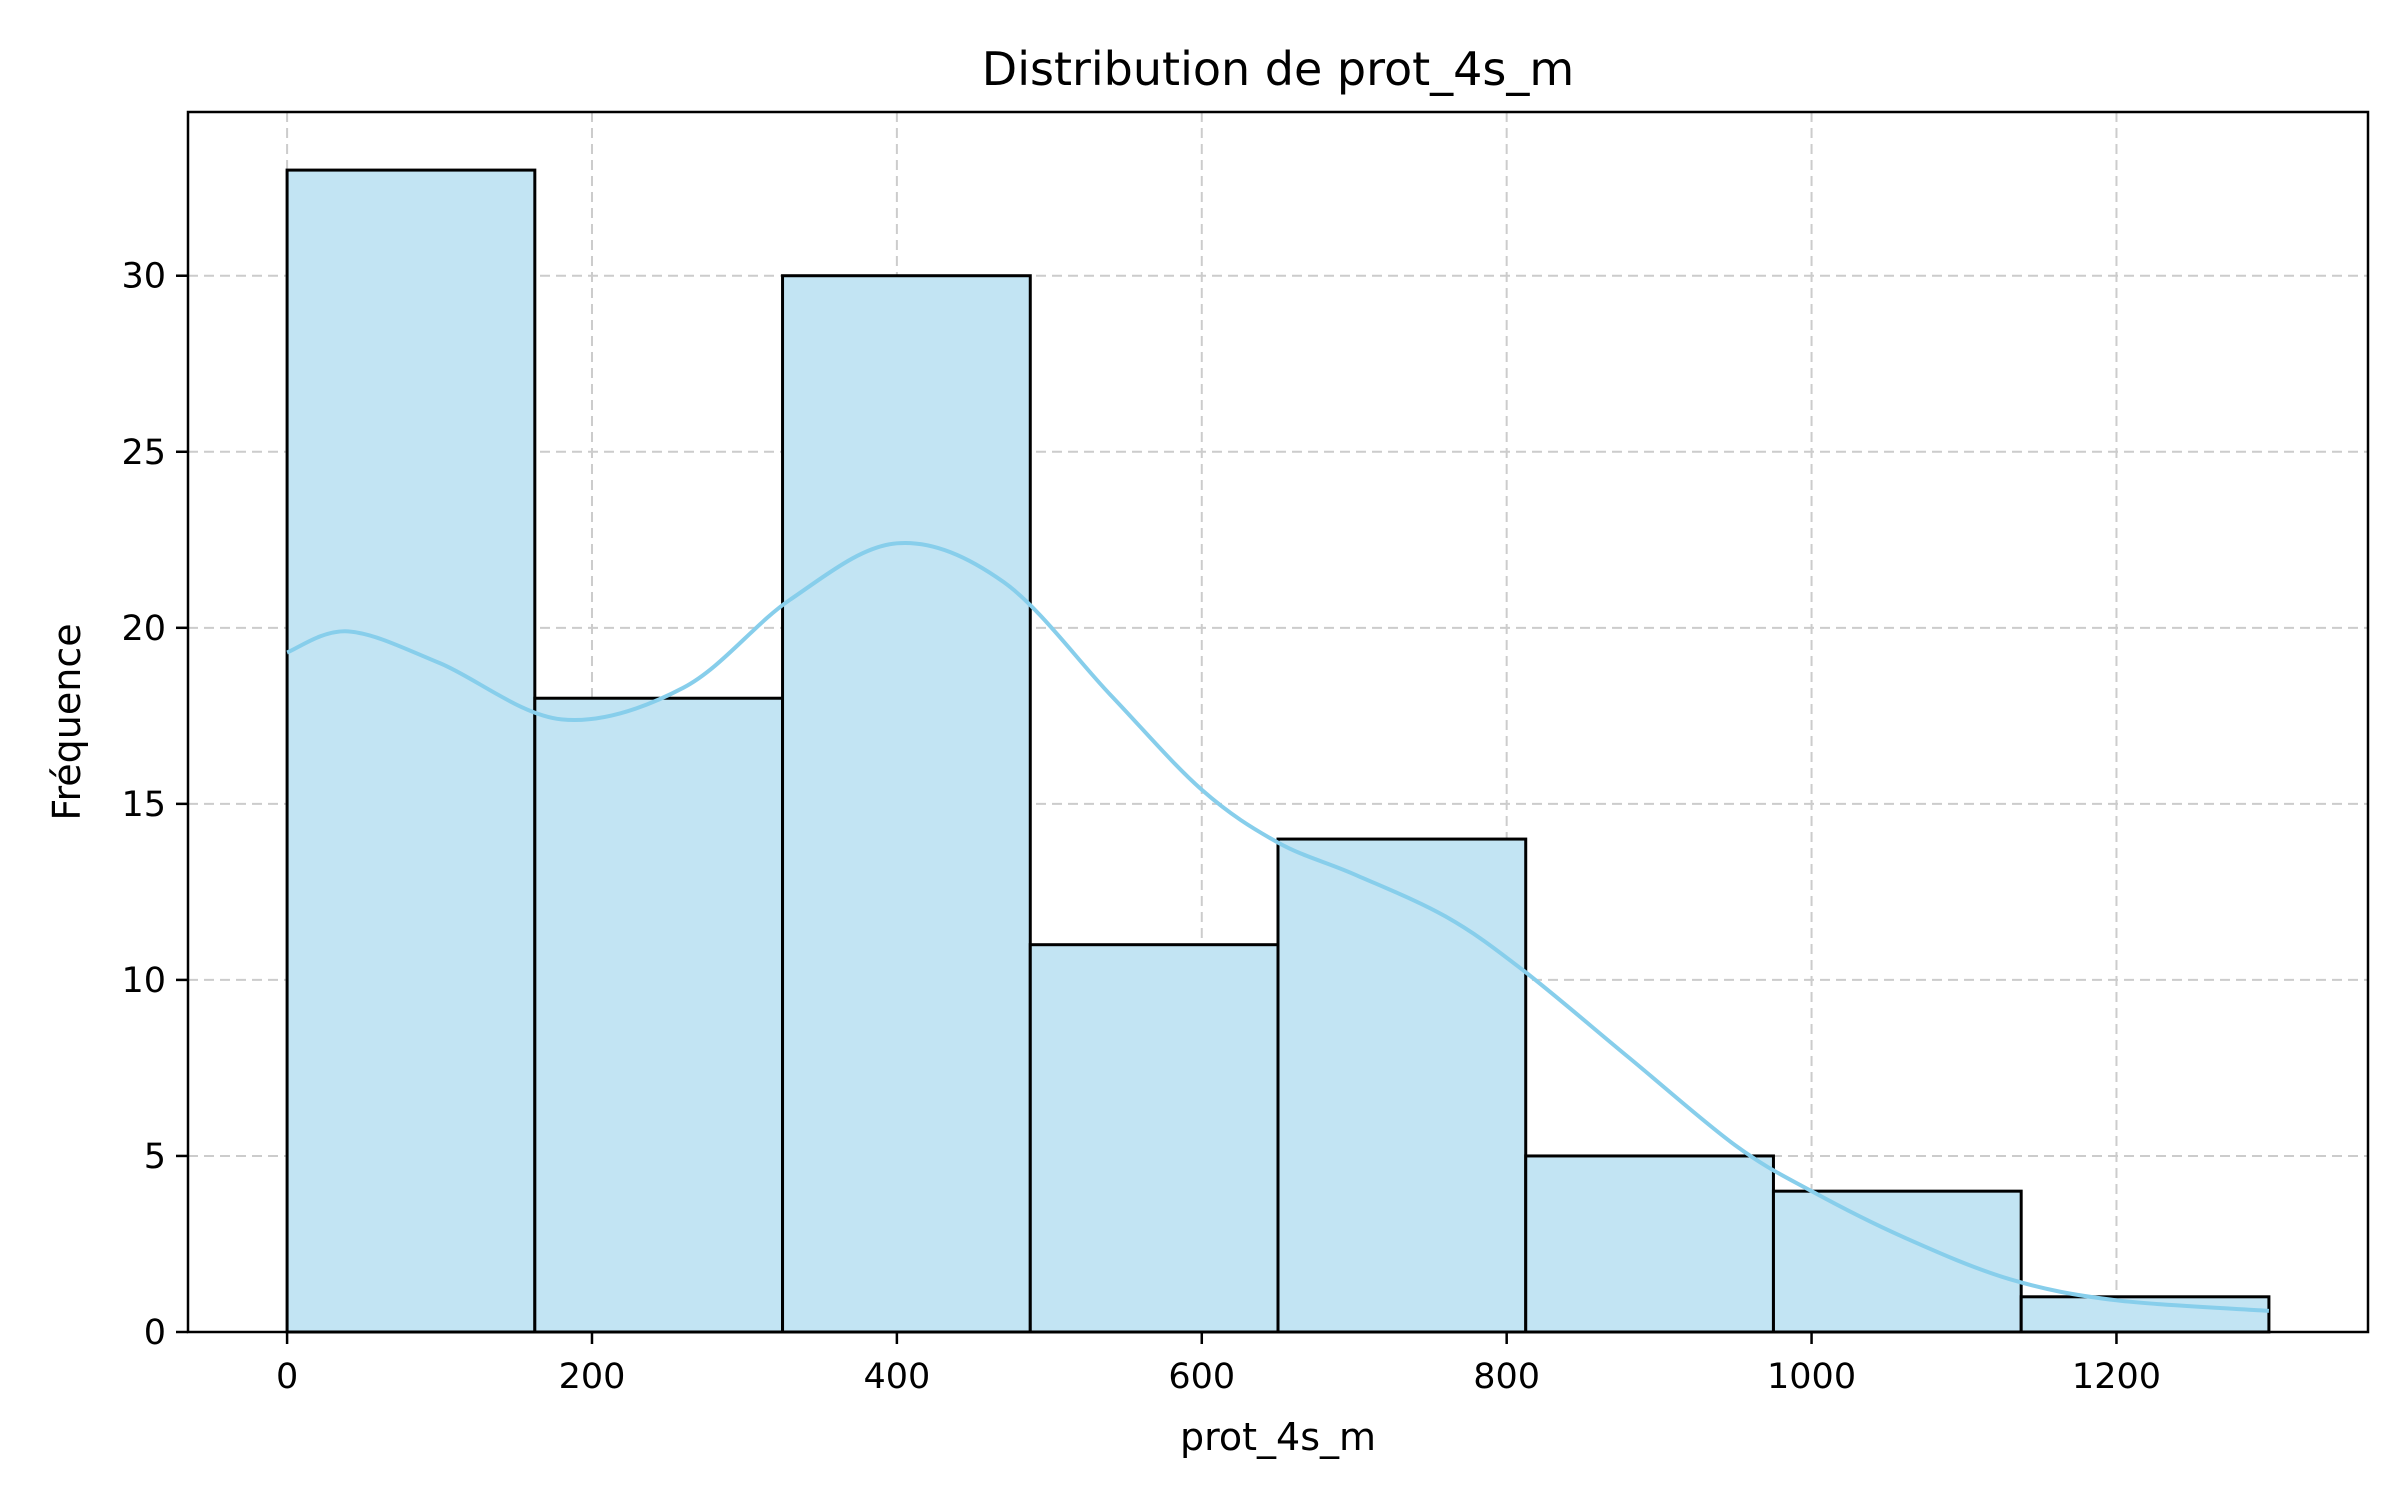  I want to click on x-tick-label: 400, so click(896, 1377).